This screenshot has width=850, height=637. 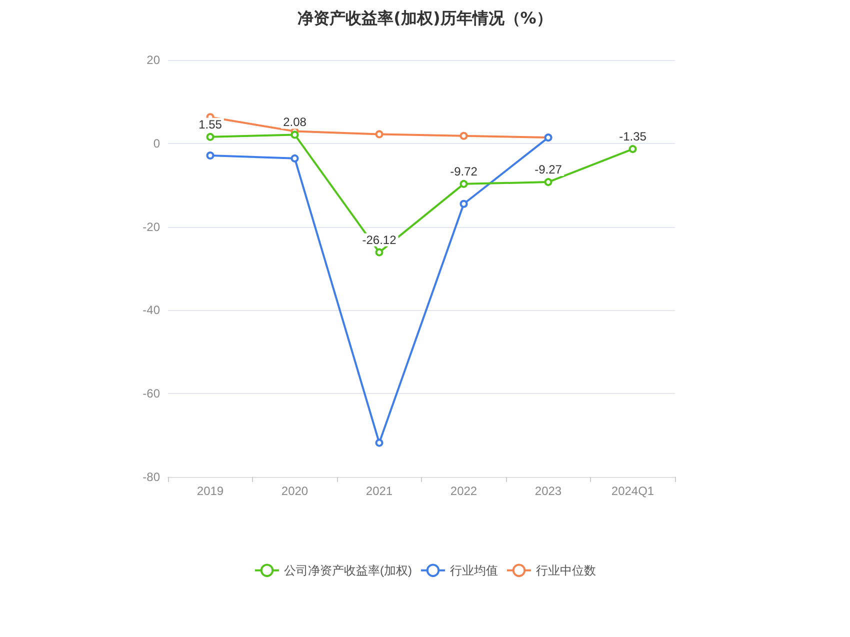 I want to click on y-tick-label: -60, so click(x=151, y=393).